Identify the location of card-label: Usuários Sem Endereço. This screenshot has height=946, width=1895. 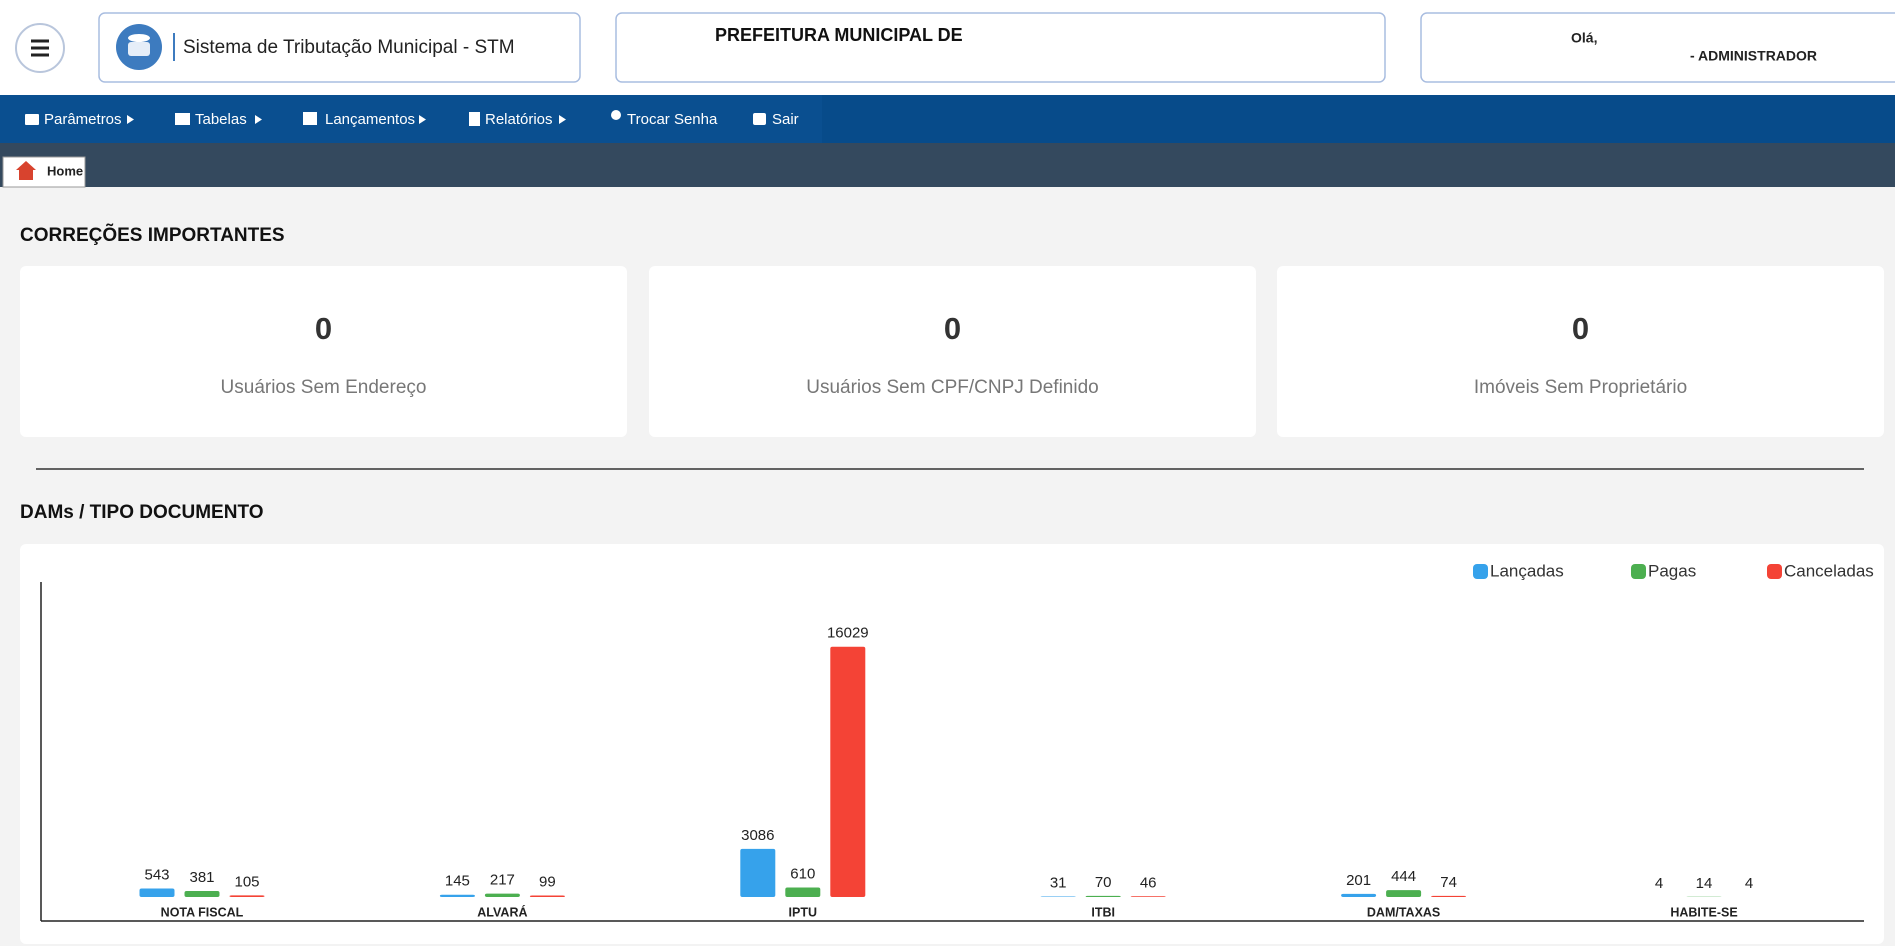
(324, 387).